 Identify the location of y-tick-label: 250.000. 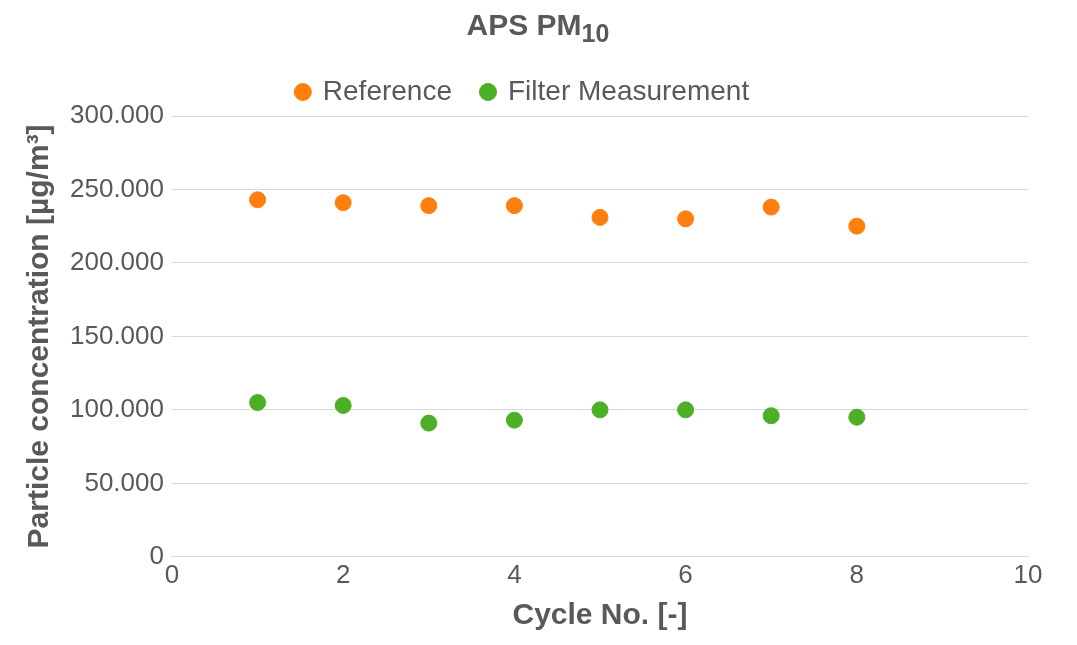
(117, 187).